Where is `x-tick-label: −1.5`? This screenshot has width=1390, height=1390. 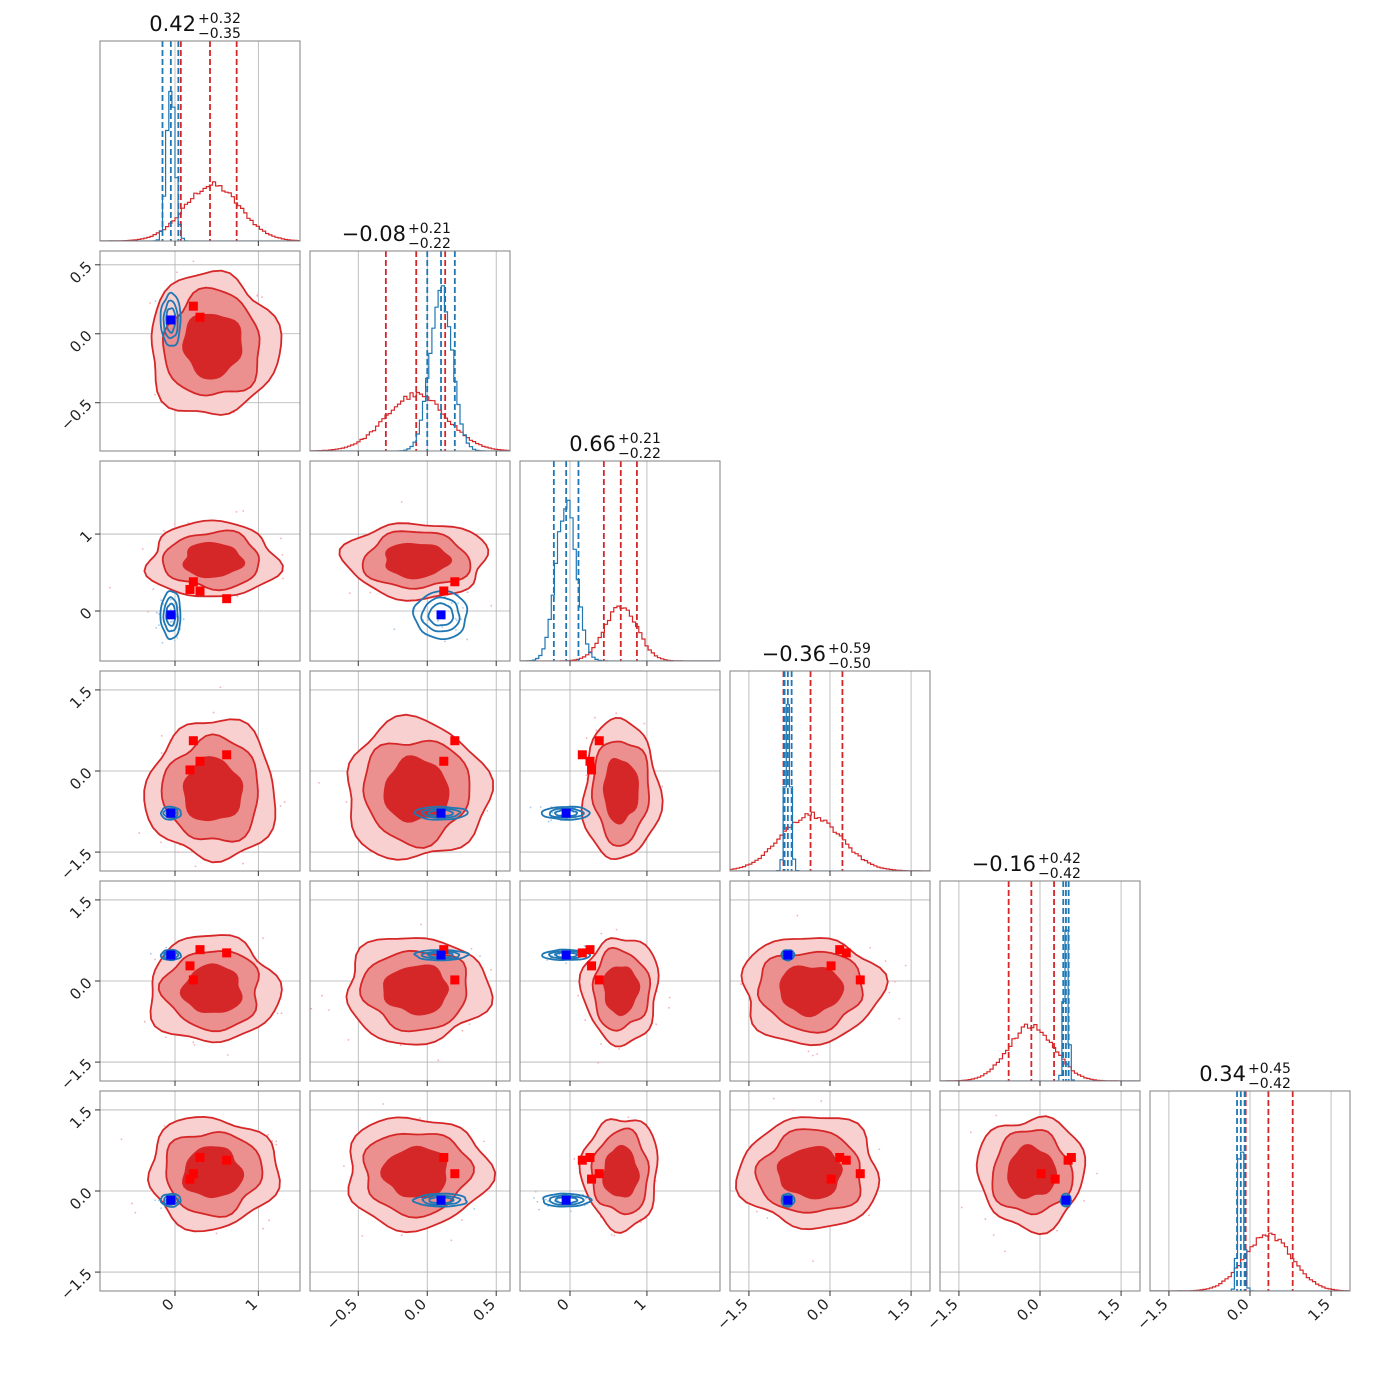
x-tick-label: −1.5 is located at coordinates (1152, 1314).